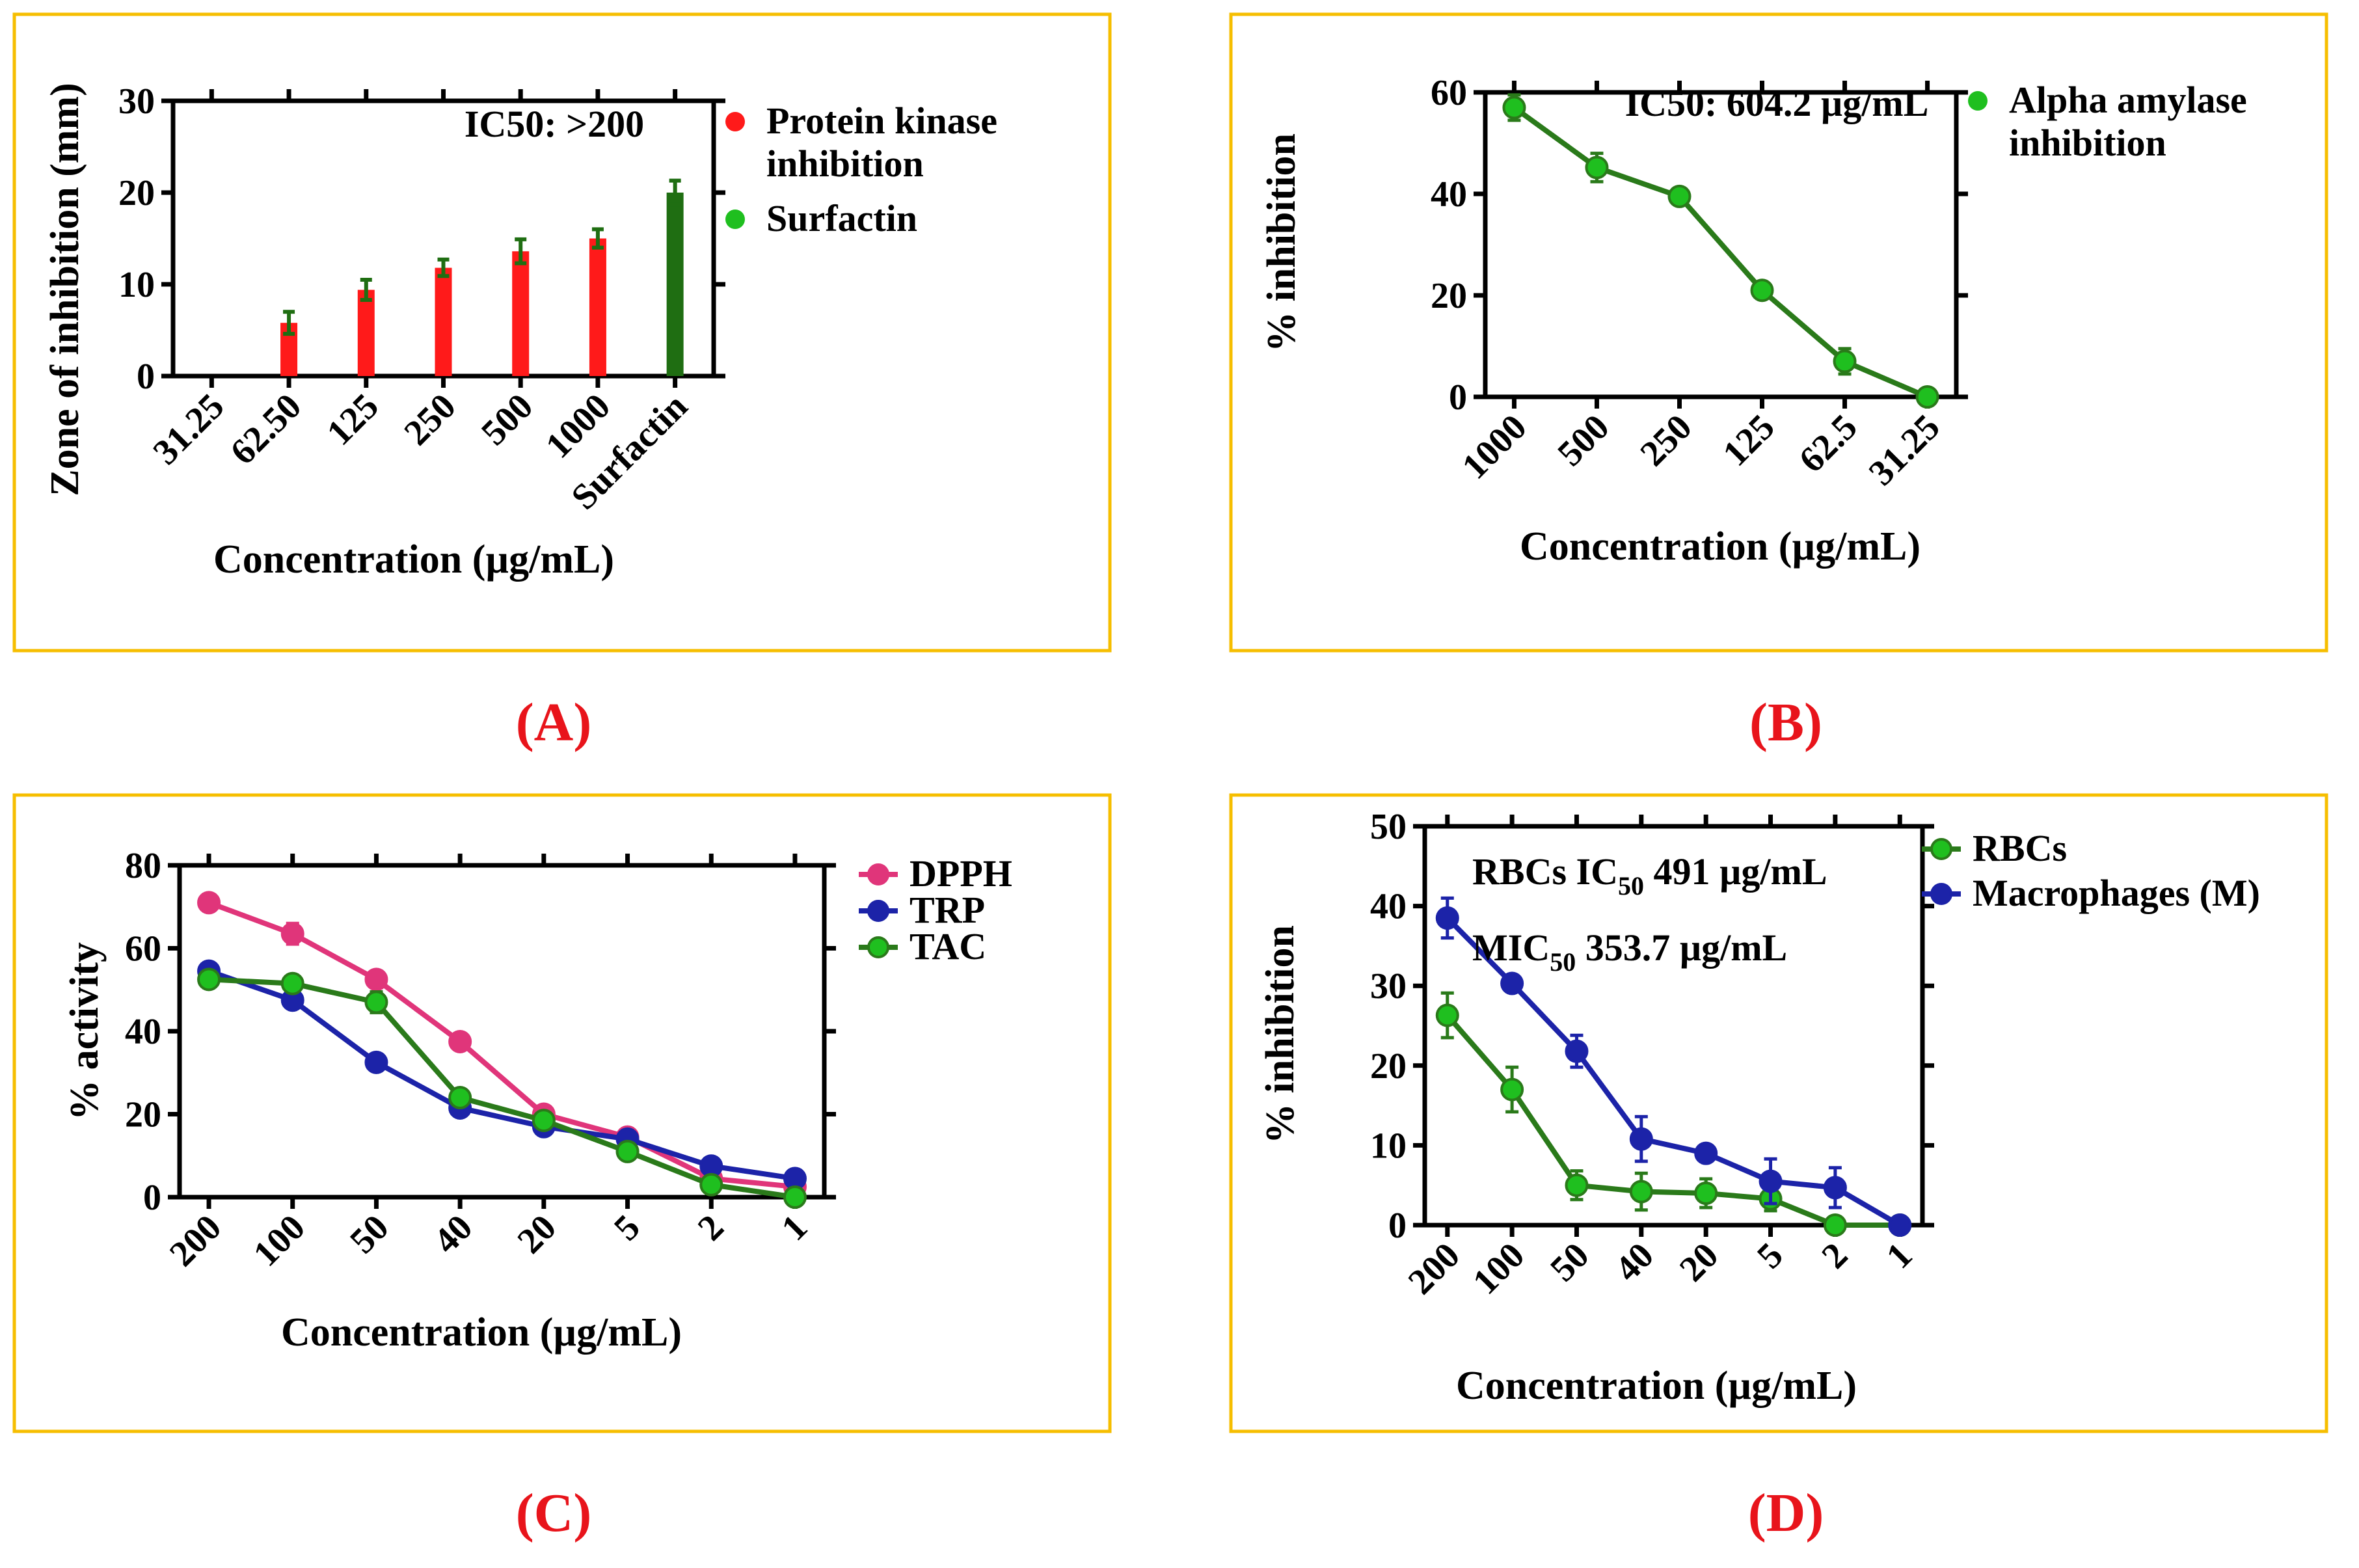  I want to click on legend-label: Protein kinase, so click(881, 121).